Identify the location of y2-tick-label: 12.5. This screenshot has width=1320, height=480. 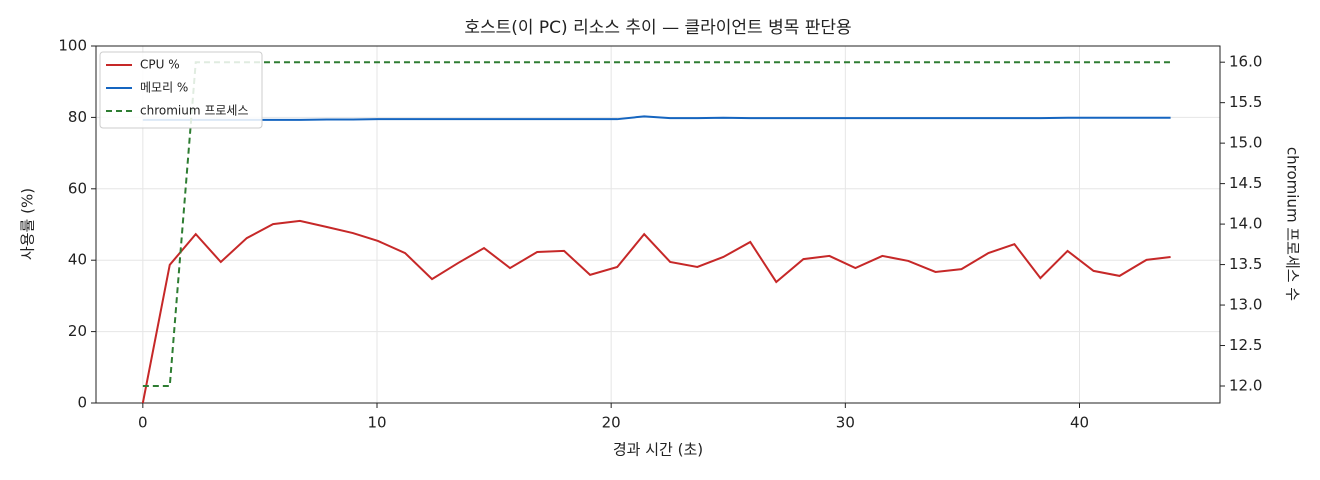
(1245, 345).